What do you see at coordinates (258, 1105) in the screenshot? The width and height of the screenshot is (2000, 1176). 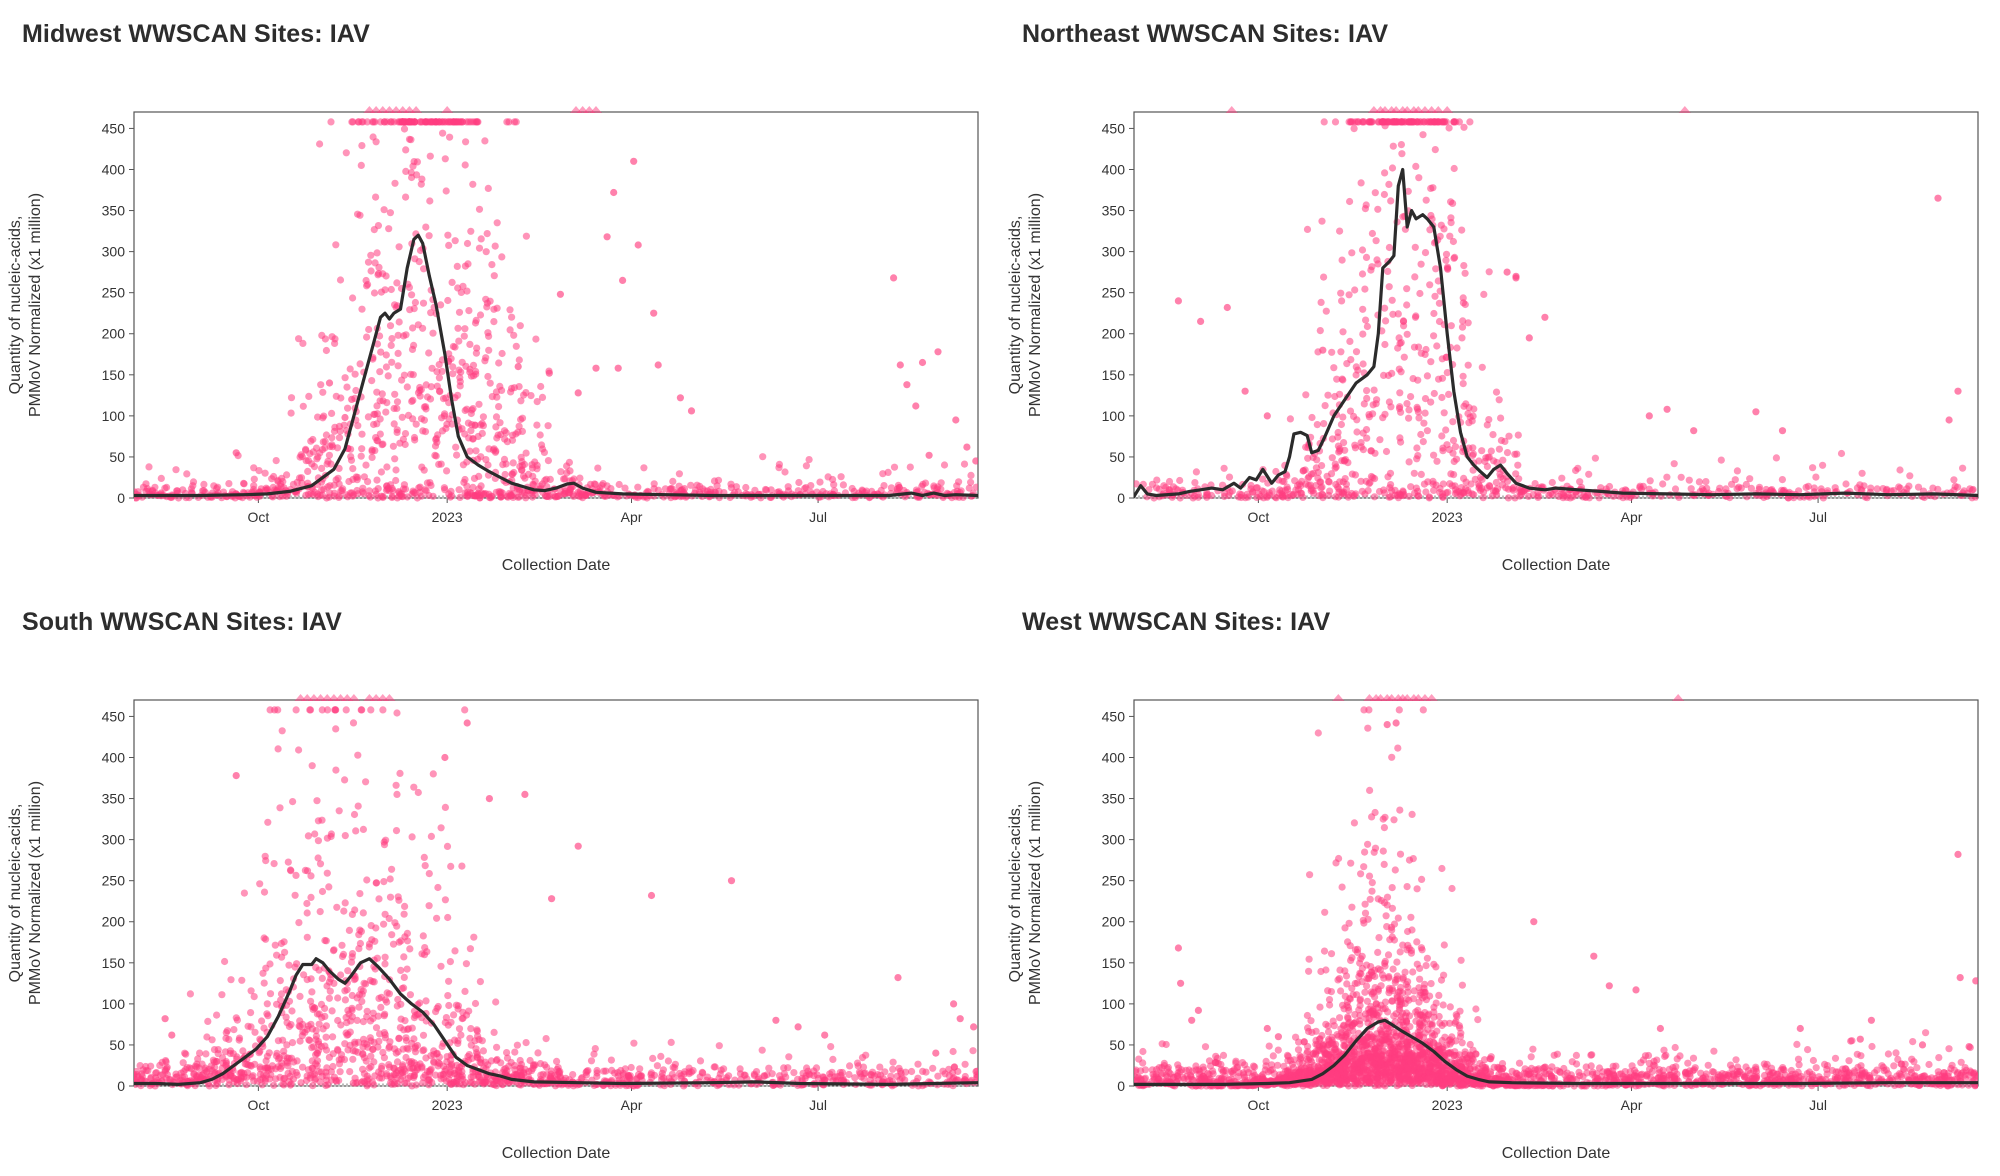 I see `x-tick-label: Oct` at bounding box center [258, 1105].